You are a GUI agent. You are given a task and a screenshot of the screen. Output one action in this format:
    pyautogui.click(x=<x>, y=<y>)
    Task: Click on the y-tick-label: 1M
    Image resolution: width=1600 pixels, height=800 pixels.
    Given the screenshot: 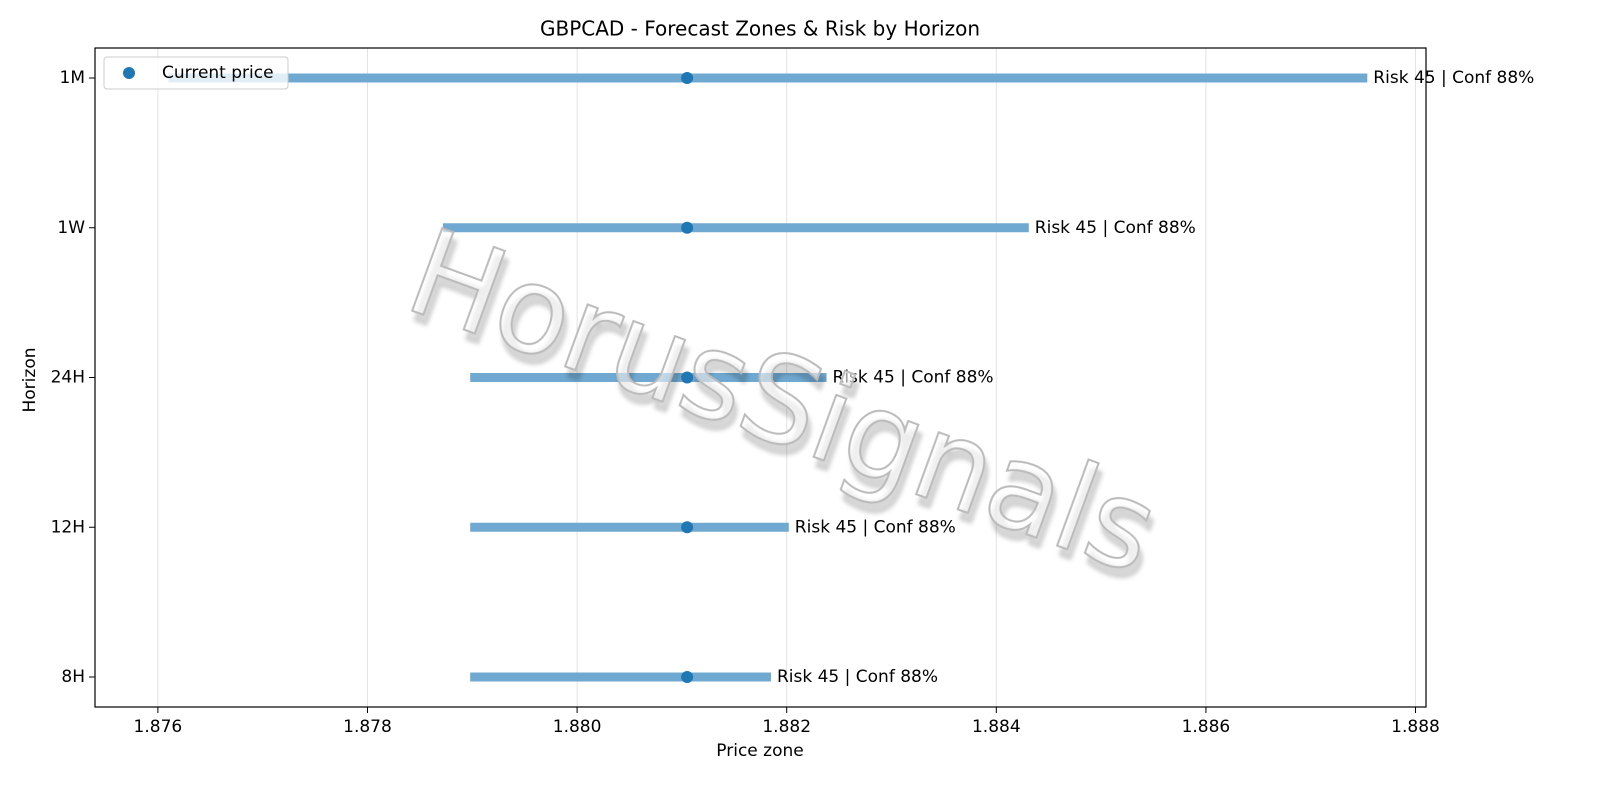 What is the action you would take?
    pyautogui.click(x=72, y=78)
    